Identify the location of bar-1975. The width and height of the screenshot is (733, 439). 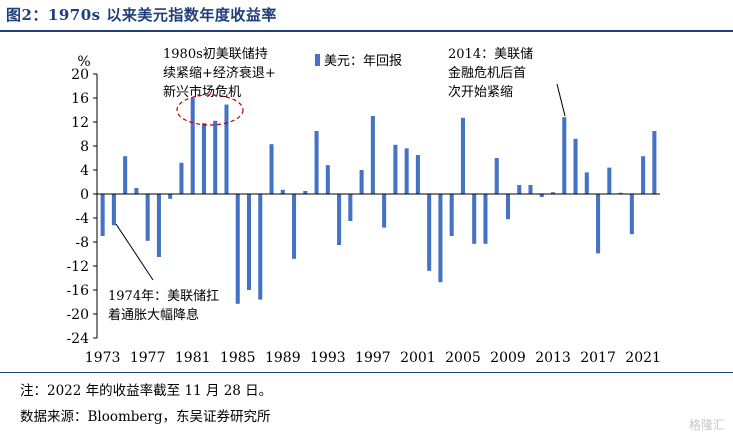
(125, 175).